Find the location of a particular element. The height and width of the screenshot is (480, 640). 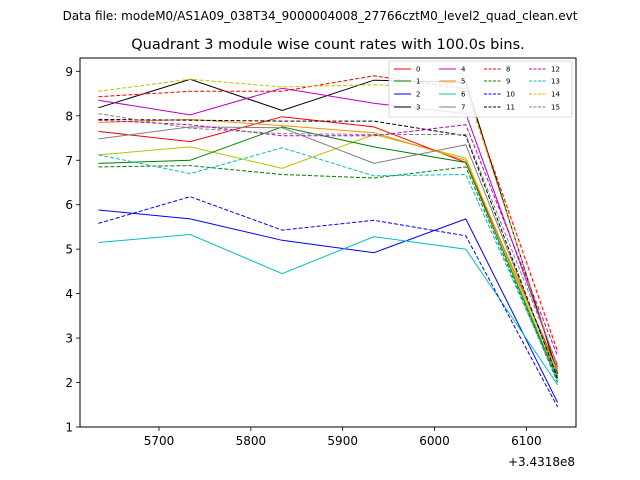

legend-label-2: 2 is located at coordinates (418, 95).